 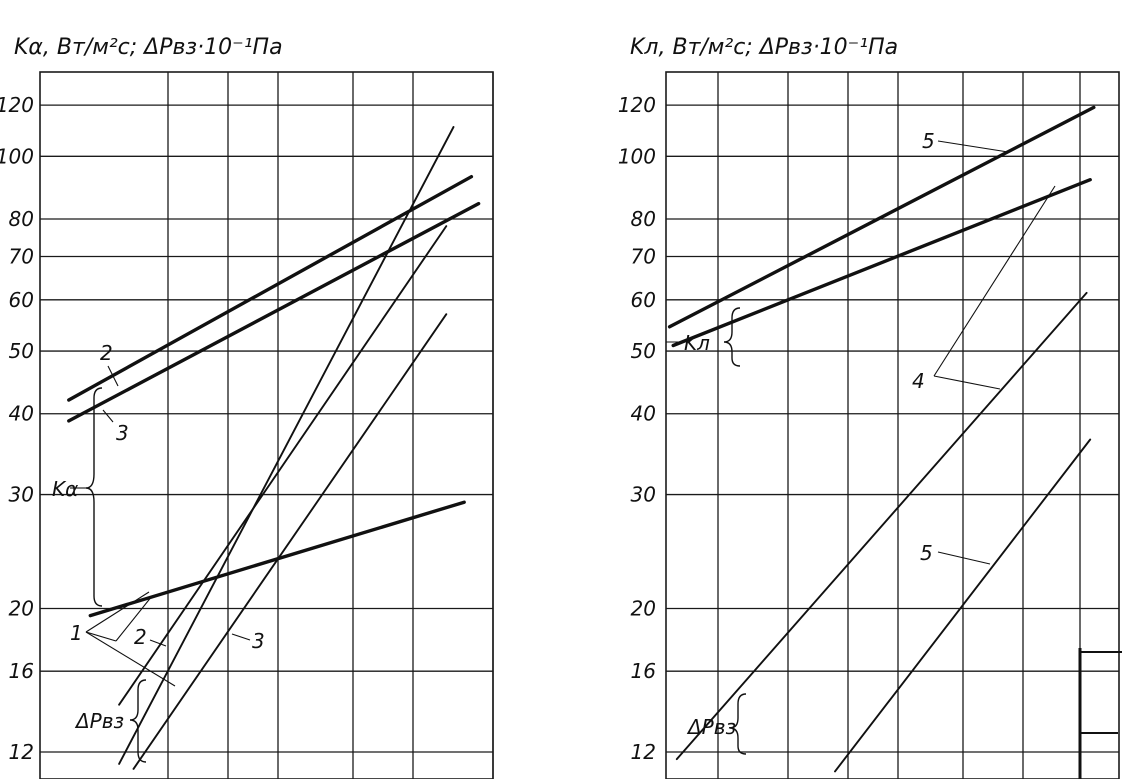 What do you see at coordinates (643, 414) in the screenshot?
I see `right-y-tick-label: 40` at bounding box center [643, 414].